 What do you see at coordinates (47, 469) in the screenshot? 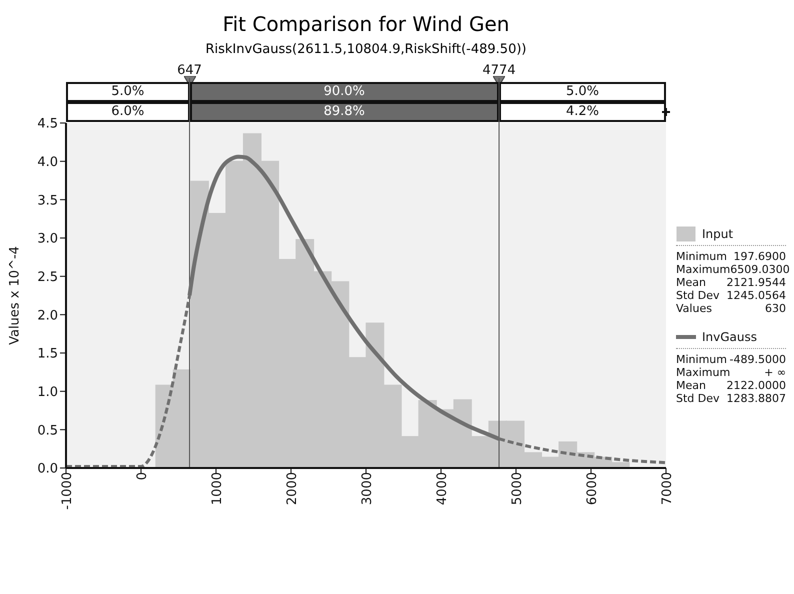
I see `y-tick-label: 0.0` at bounding box center [47, 469].